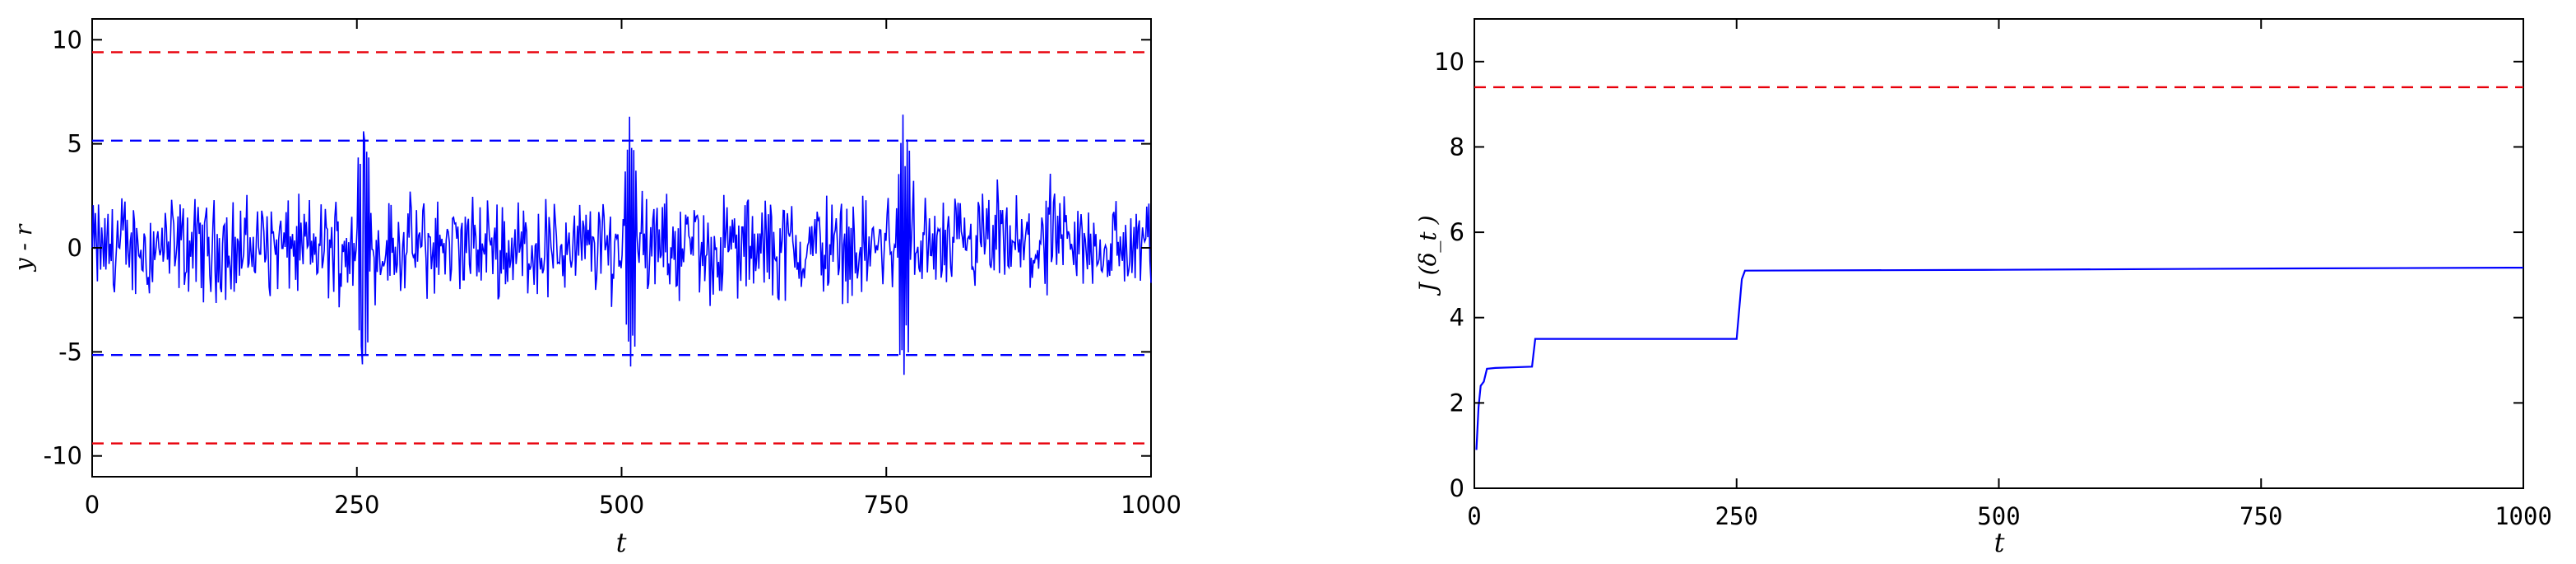 The height and width of the screenshot is (564, 2576). What do you see at coordinates (1427, 256) in the screenshot?
I see `right-y-axis-label: J (δ_t )` at bounding box center [1427, 256].